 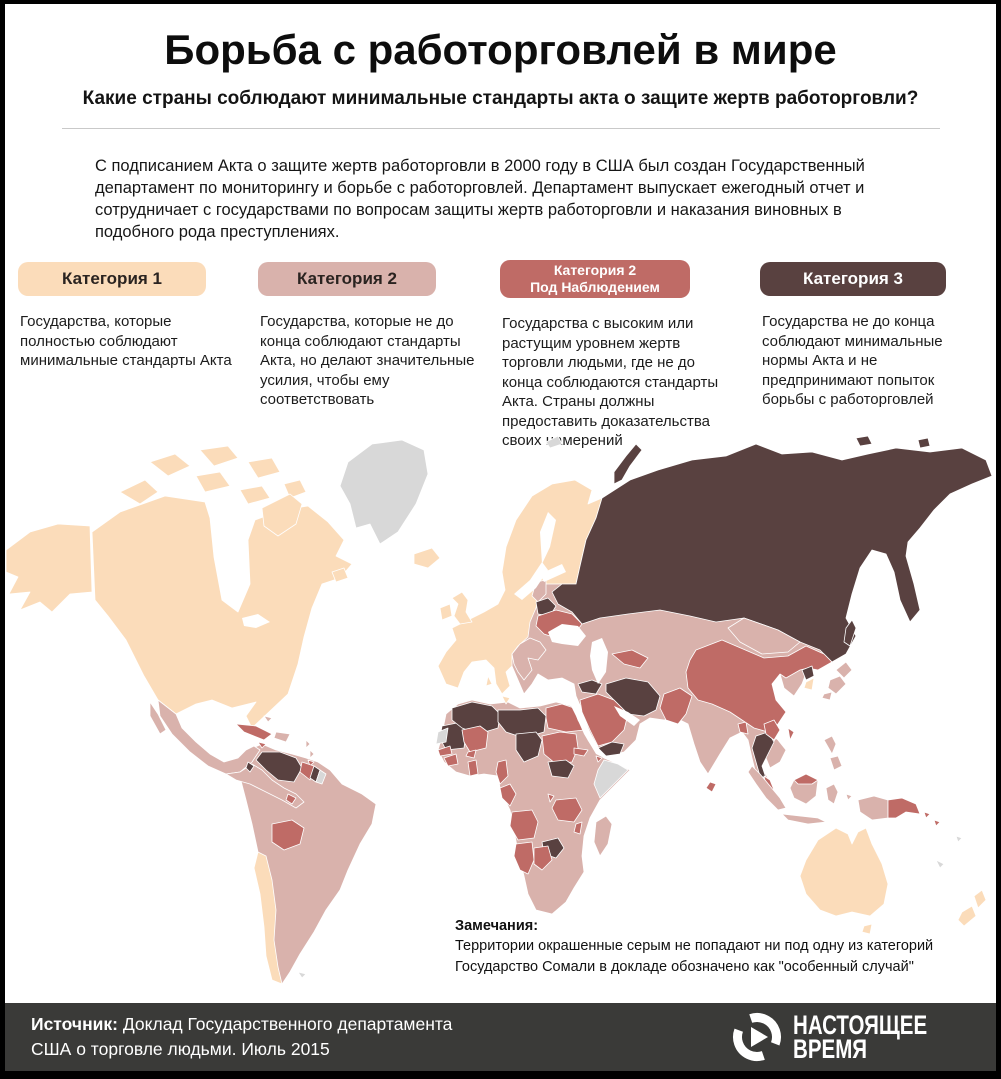 I want to click on map-region-bolivia, so click(x=288, y=835).